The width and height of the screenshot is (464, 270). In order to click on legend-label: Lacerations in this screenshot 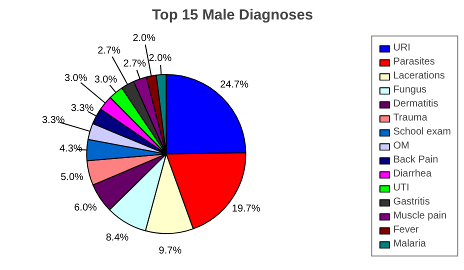, I will do `click(419, 76)`.